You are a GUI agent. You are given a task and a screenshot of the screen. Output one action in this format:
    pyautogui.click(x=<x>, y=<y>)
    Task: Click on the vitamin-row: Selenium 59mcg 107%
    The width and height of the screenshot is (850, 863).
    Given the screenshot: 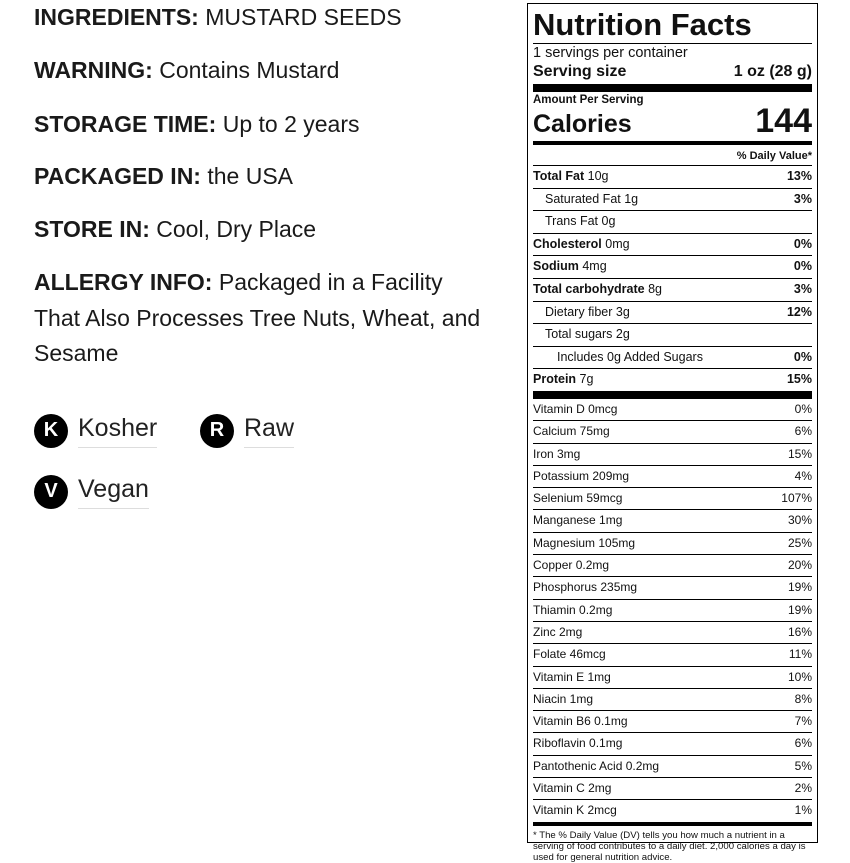 What is the action you would take?
    pyautogui.click(x=672, y=498)
    